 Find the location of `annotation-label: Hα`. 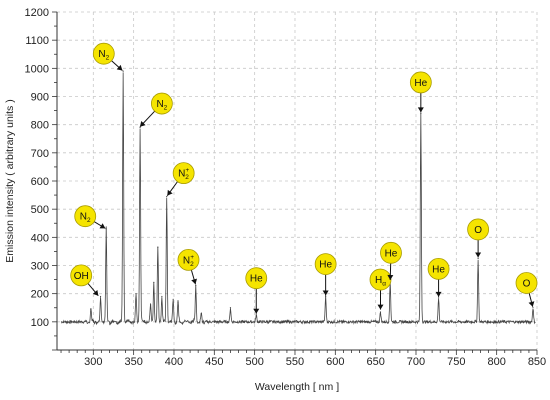

annotation-label: Hα is located at coordinates (380, 281).